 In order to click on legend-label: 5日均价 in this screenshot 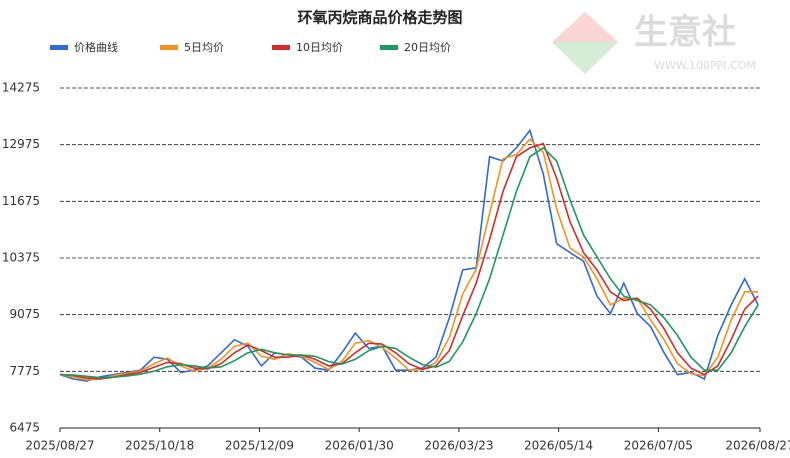, I will do `click(204, 47)`.